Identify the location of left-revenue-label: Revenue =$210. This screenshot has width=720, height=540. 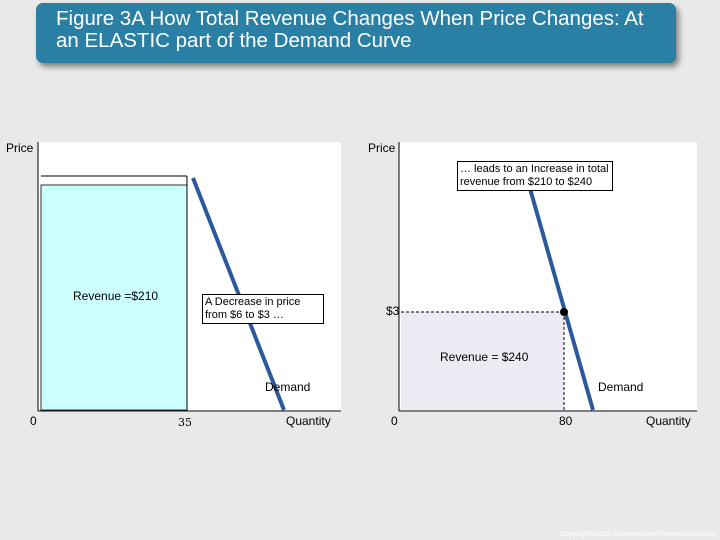
(116, 296).